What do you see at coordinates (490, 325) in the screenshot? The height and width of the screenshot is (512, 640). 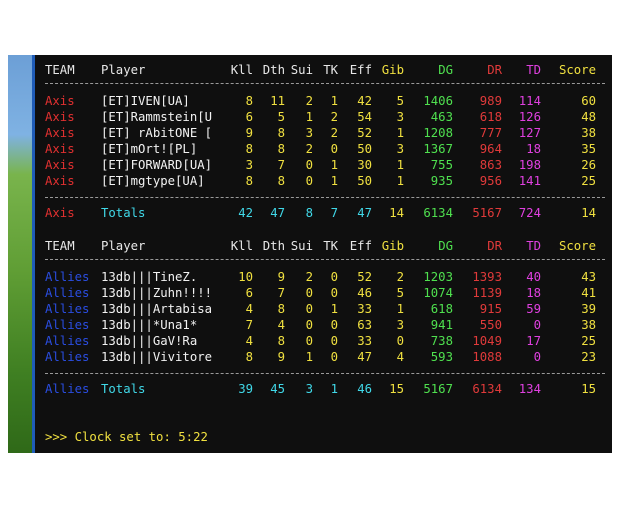 I see `cell-dr: 550` at bounding box center [490, 325].